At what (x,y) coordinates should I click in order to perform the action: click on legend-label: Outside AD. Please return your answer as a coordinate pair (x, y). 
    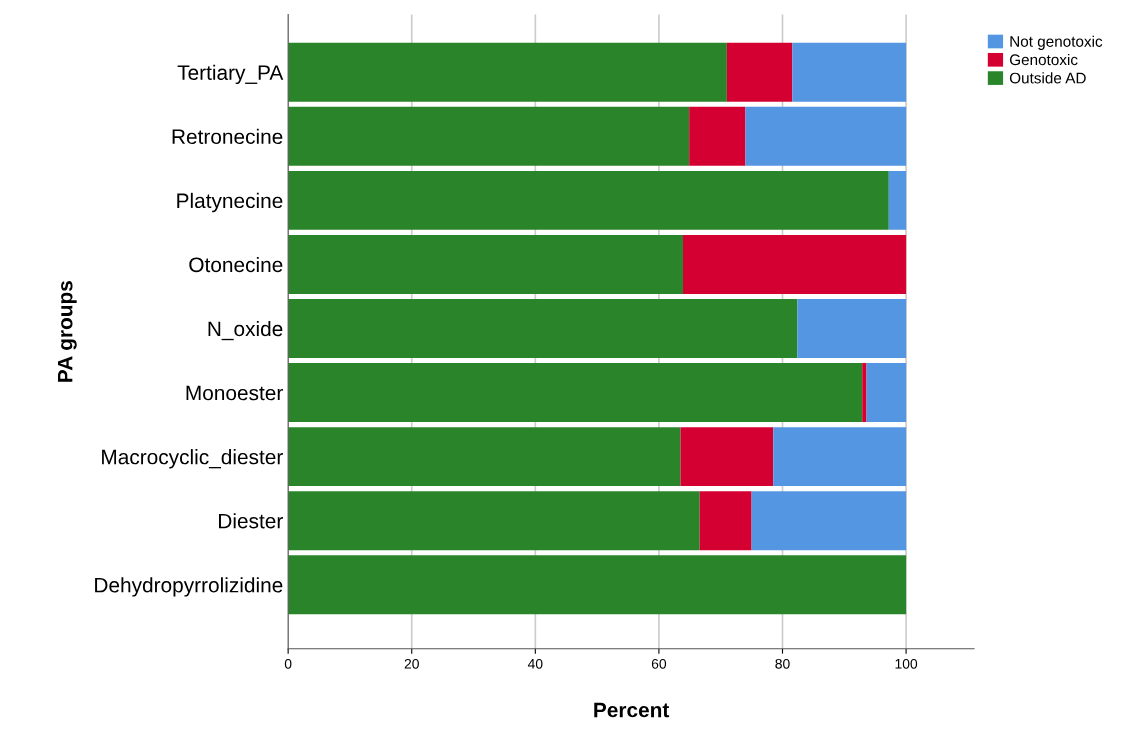
    Looking at the image, I should click on (1047, 78).